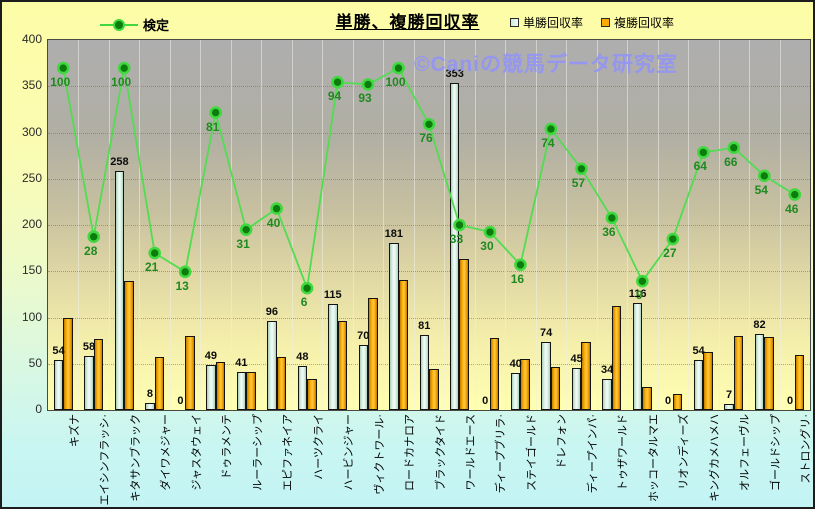 This screenshot has width=815, height=509. What do you see at coordinates (514, 22) in the screenshot?
I see `tansho-swatch-icon` at bounding box center [514, 22].